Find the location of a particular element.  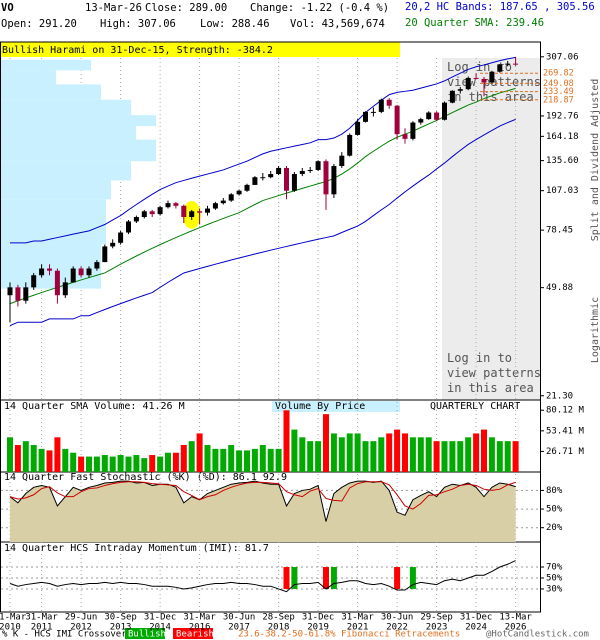

side-label: Logarithmic is located at coordinates (595, 330).